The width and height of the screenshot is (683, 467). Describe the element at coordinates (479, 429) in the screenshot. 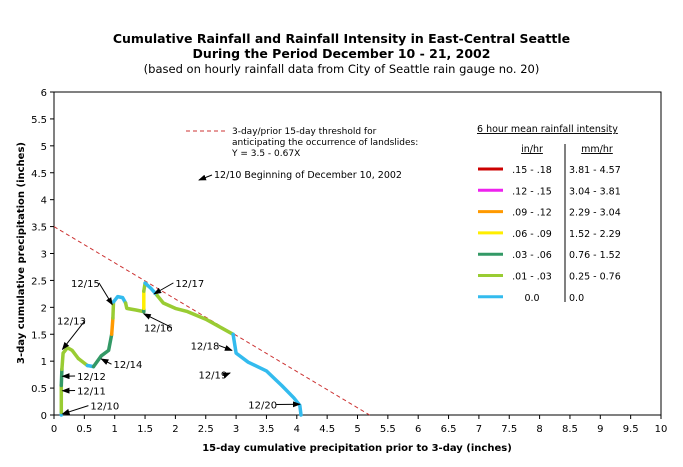

I see `x-tick-label: 7` at that location.